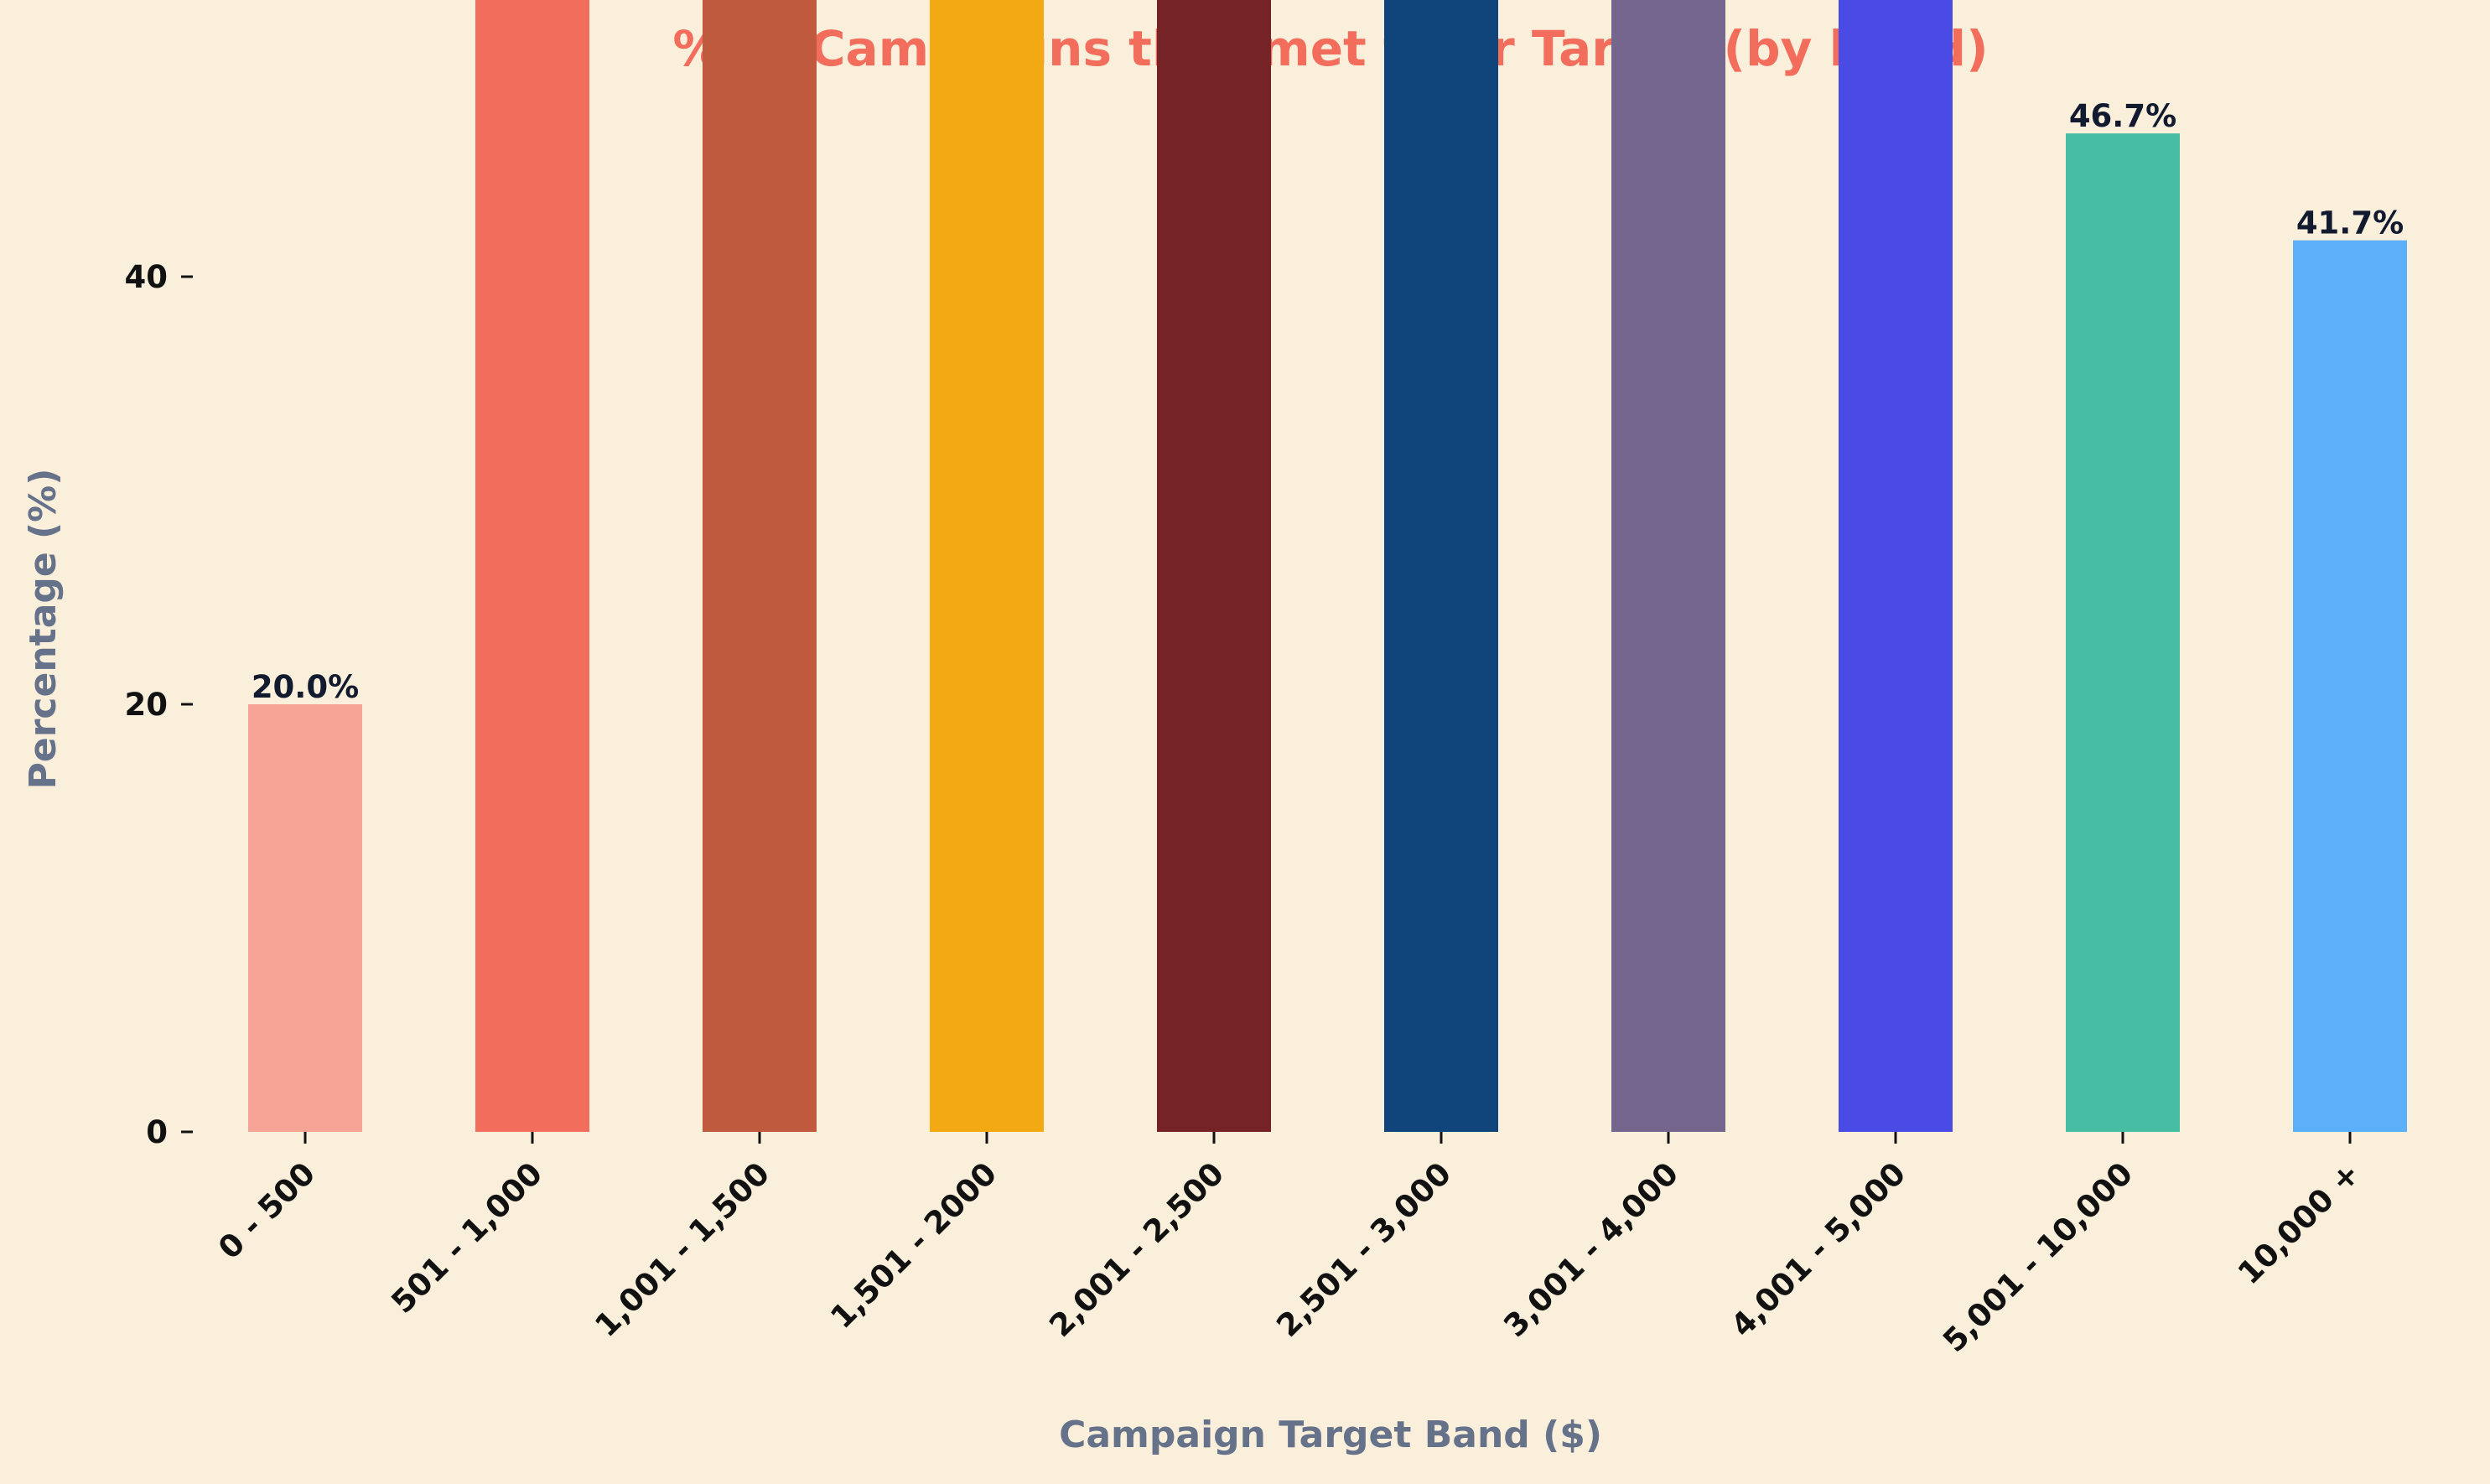 The image size is (2490, 1484). What do you see at coordinates (2350, 223) in the screenshot?
I see `data-label: 41.7%` at bounding box center [2350, 223].